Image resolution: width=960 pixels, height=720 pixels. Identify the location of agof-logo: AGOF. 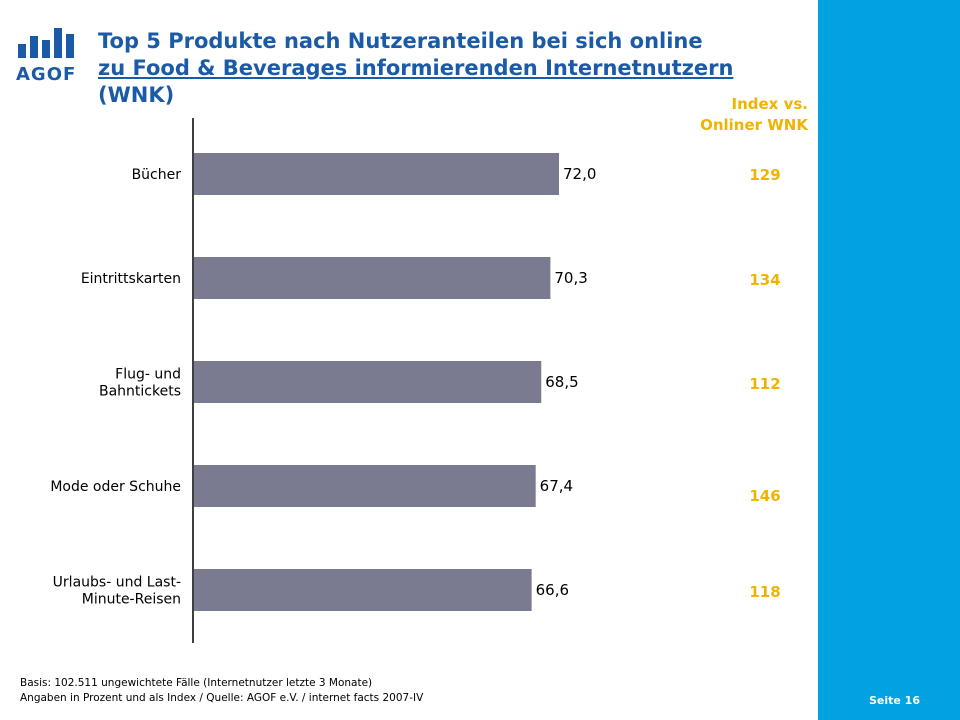
(47, 55).